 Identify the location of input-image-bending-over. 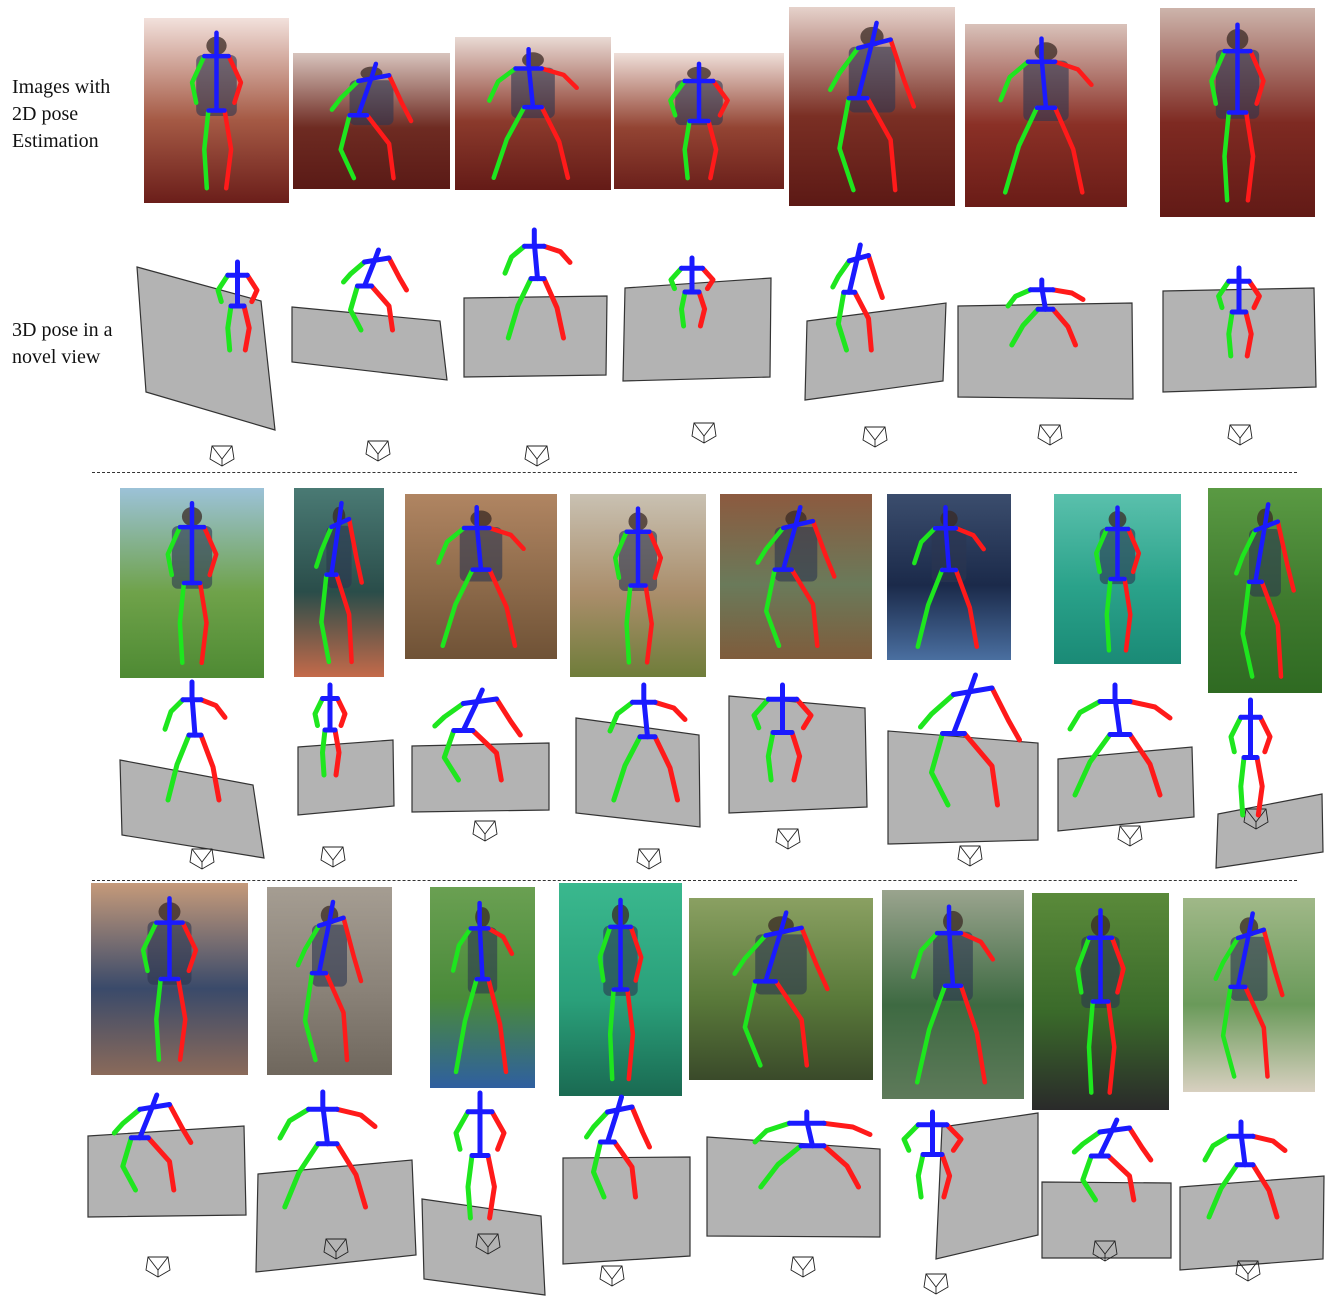
(699, 121).